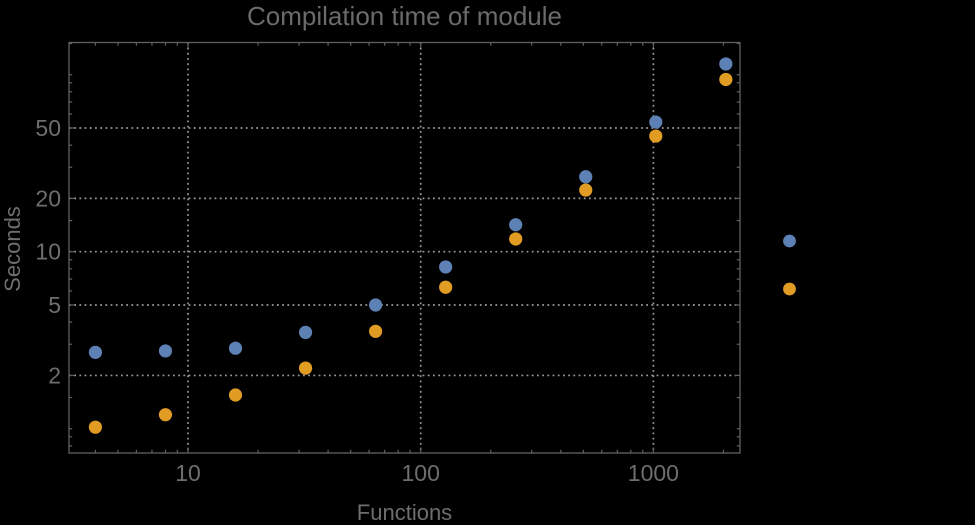 The image size is (975, 525). Describe the element at coordinates (404, 512) in the screenshot. I see `x-axis-label: Functions` at that location.